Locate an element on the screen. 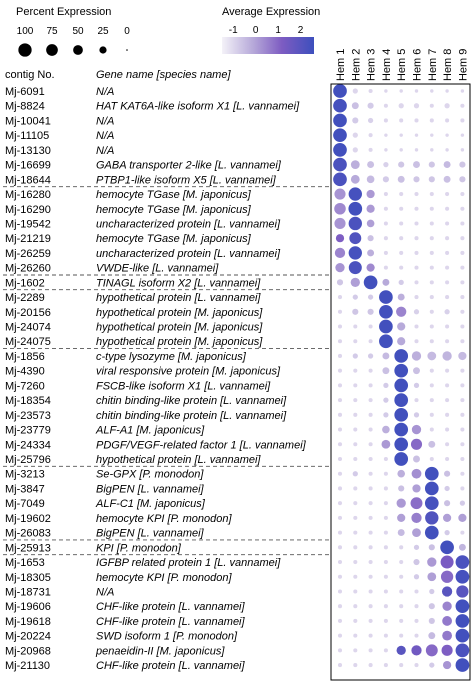 The height and width of the screenshot is (684, 474). gene-name: PTBP1-like isoform X5 [L. vannamei] is located at coordinates (186, 180).